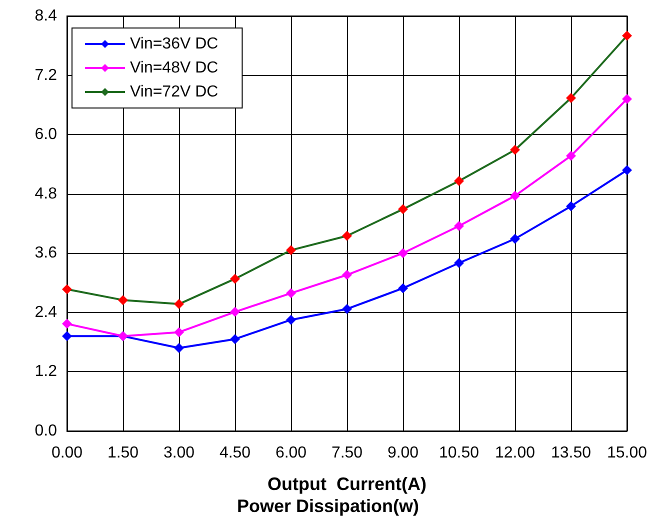 Image resolution: width=656 pixels, height=524 pixels. I want to click on legend-label: Vin=48V DC, so click(174, 68).